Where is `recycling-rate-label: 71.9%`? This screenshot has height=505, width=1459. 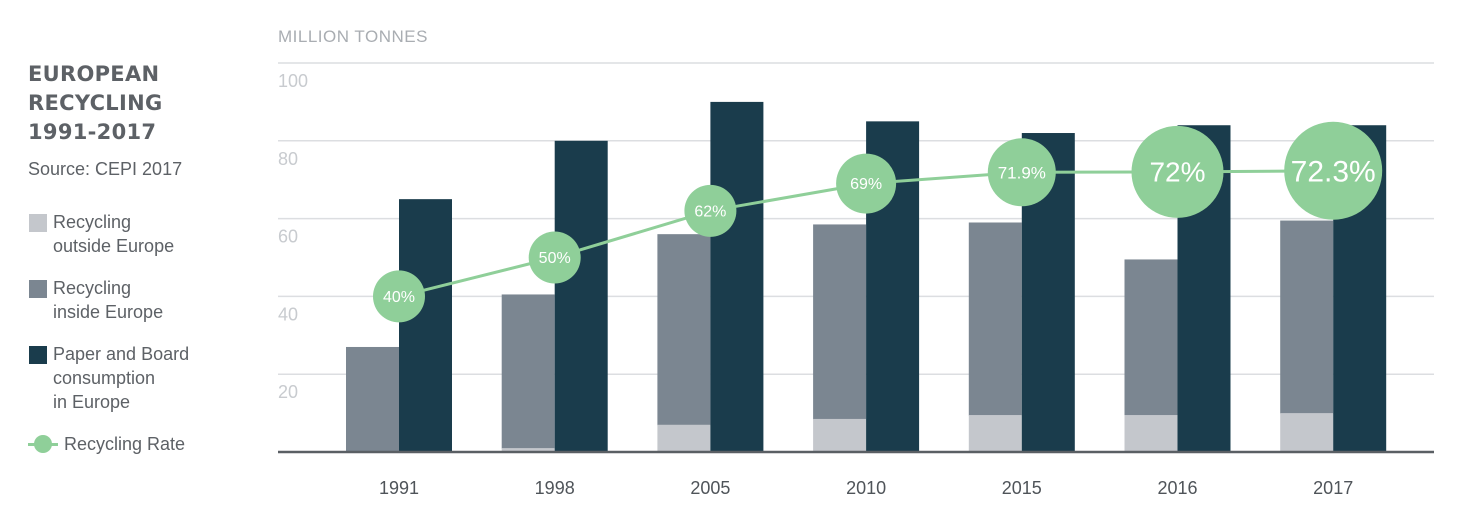
recycling-rate-label: 71.9% is located at coordinates (1022, 172).